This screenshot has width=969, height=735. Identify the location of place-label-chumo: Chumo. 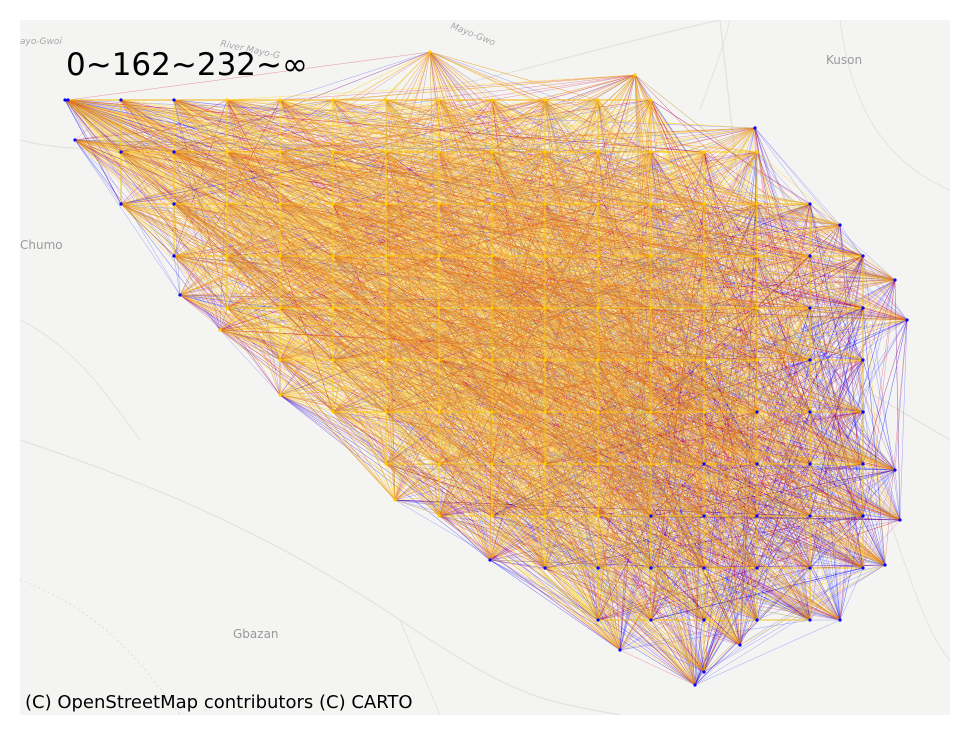
(41, 245).